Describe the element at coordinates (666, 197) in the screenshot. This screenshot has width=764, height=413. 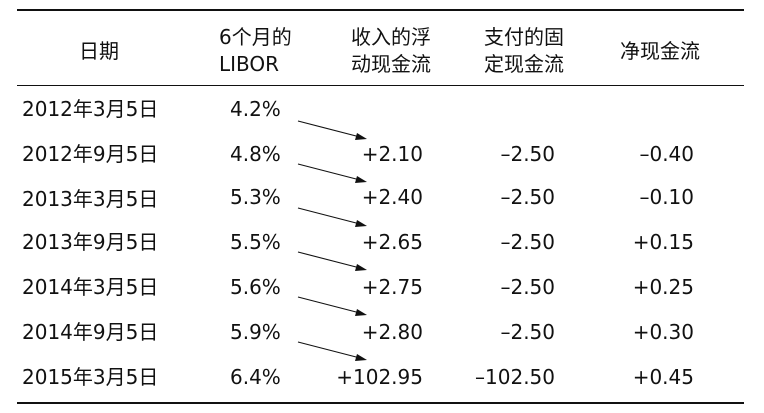
I see `row-3-net: –0.10` at that location.